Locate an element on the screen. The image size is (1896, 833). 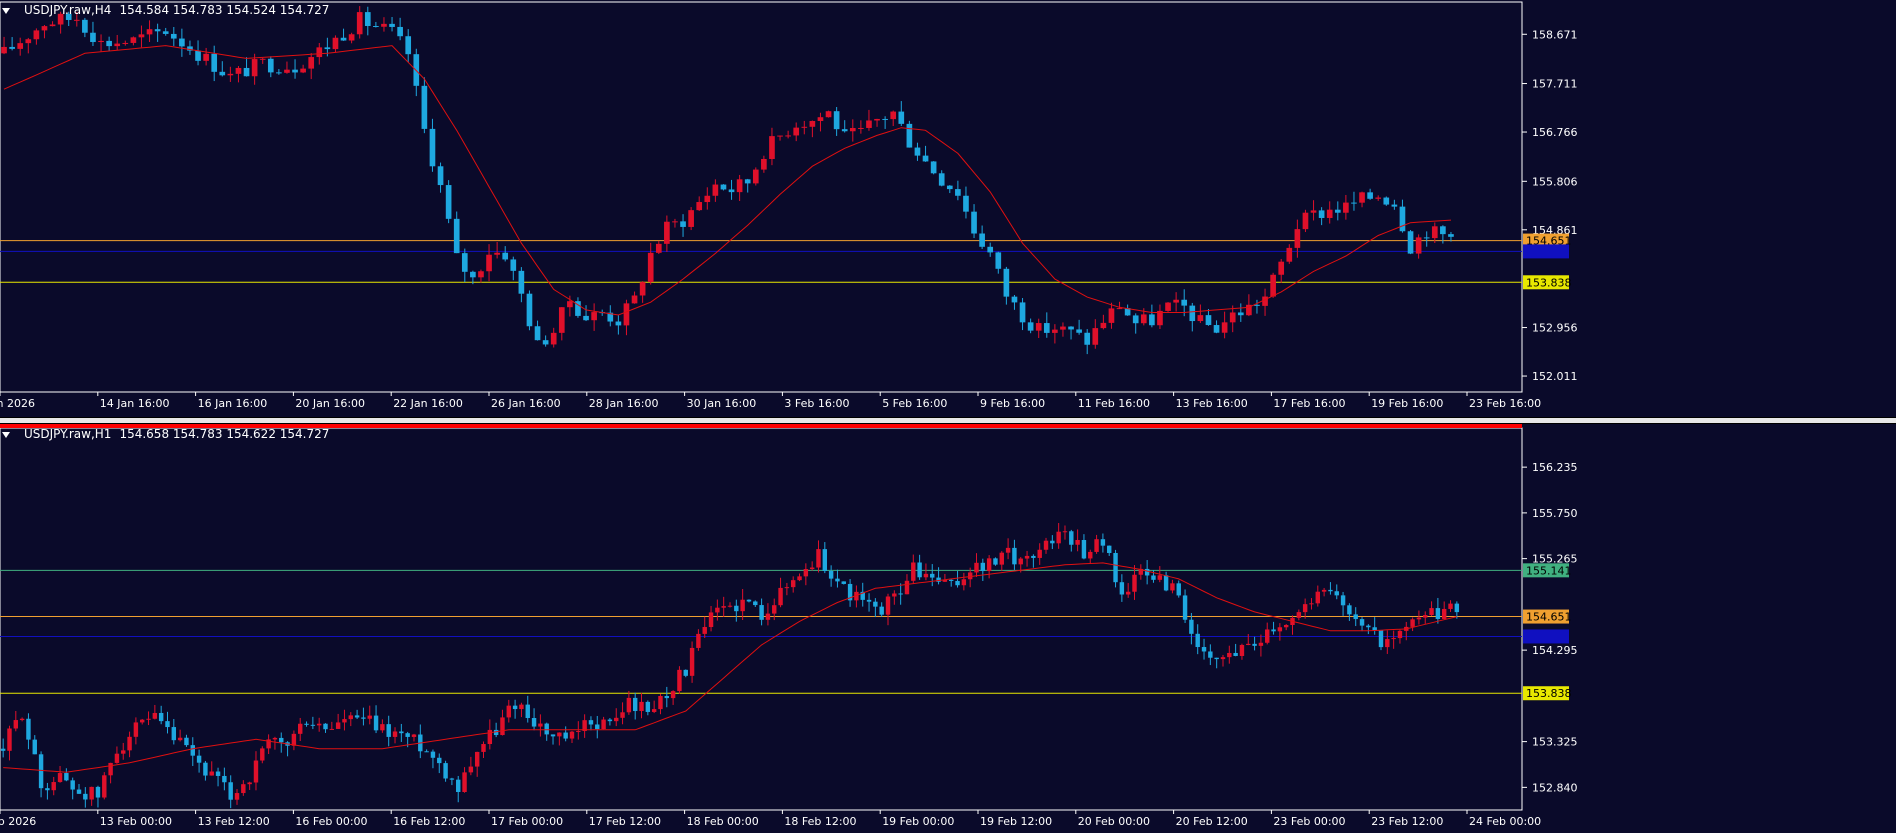
h4-x-tick-label: 5 Feb 16:00 is located at coordinates (914, 403).